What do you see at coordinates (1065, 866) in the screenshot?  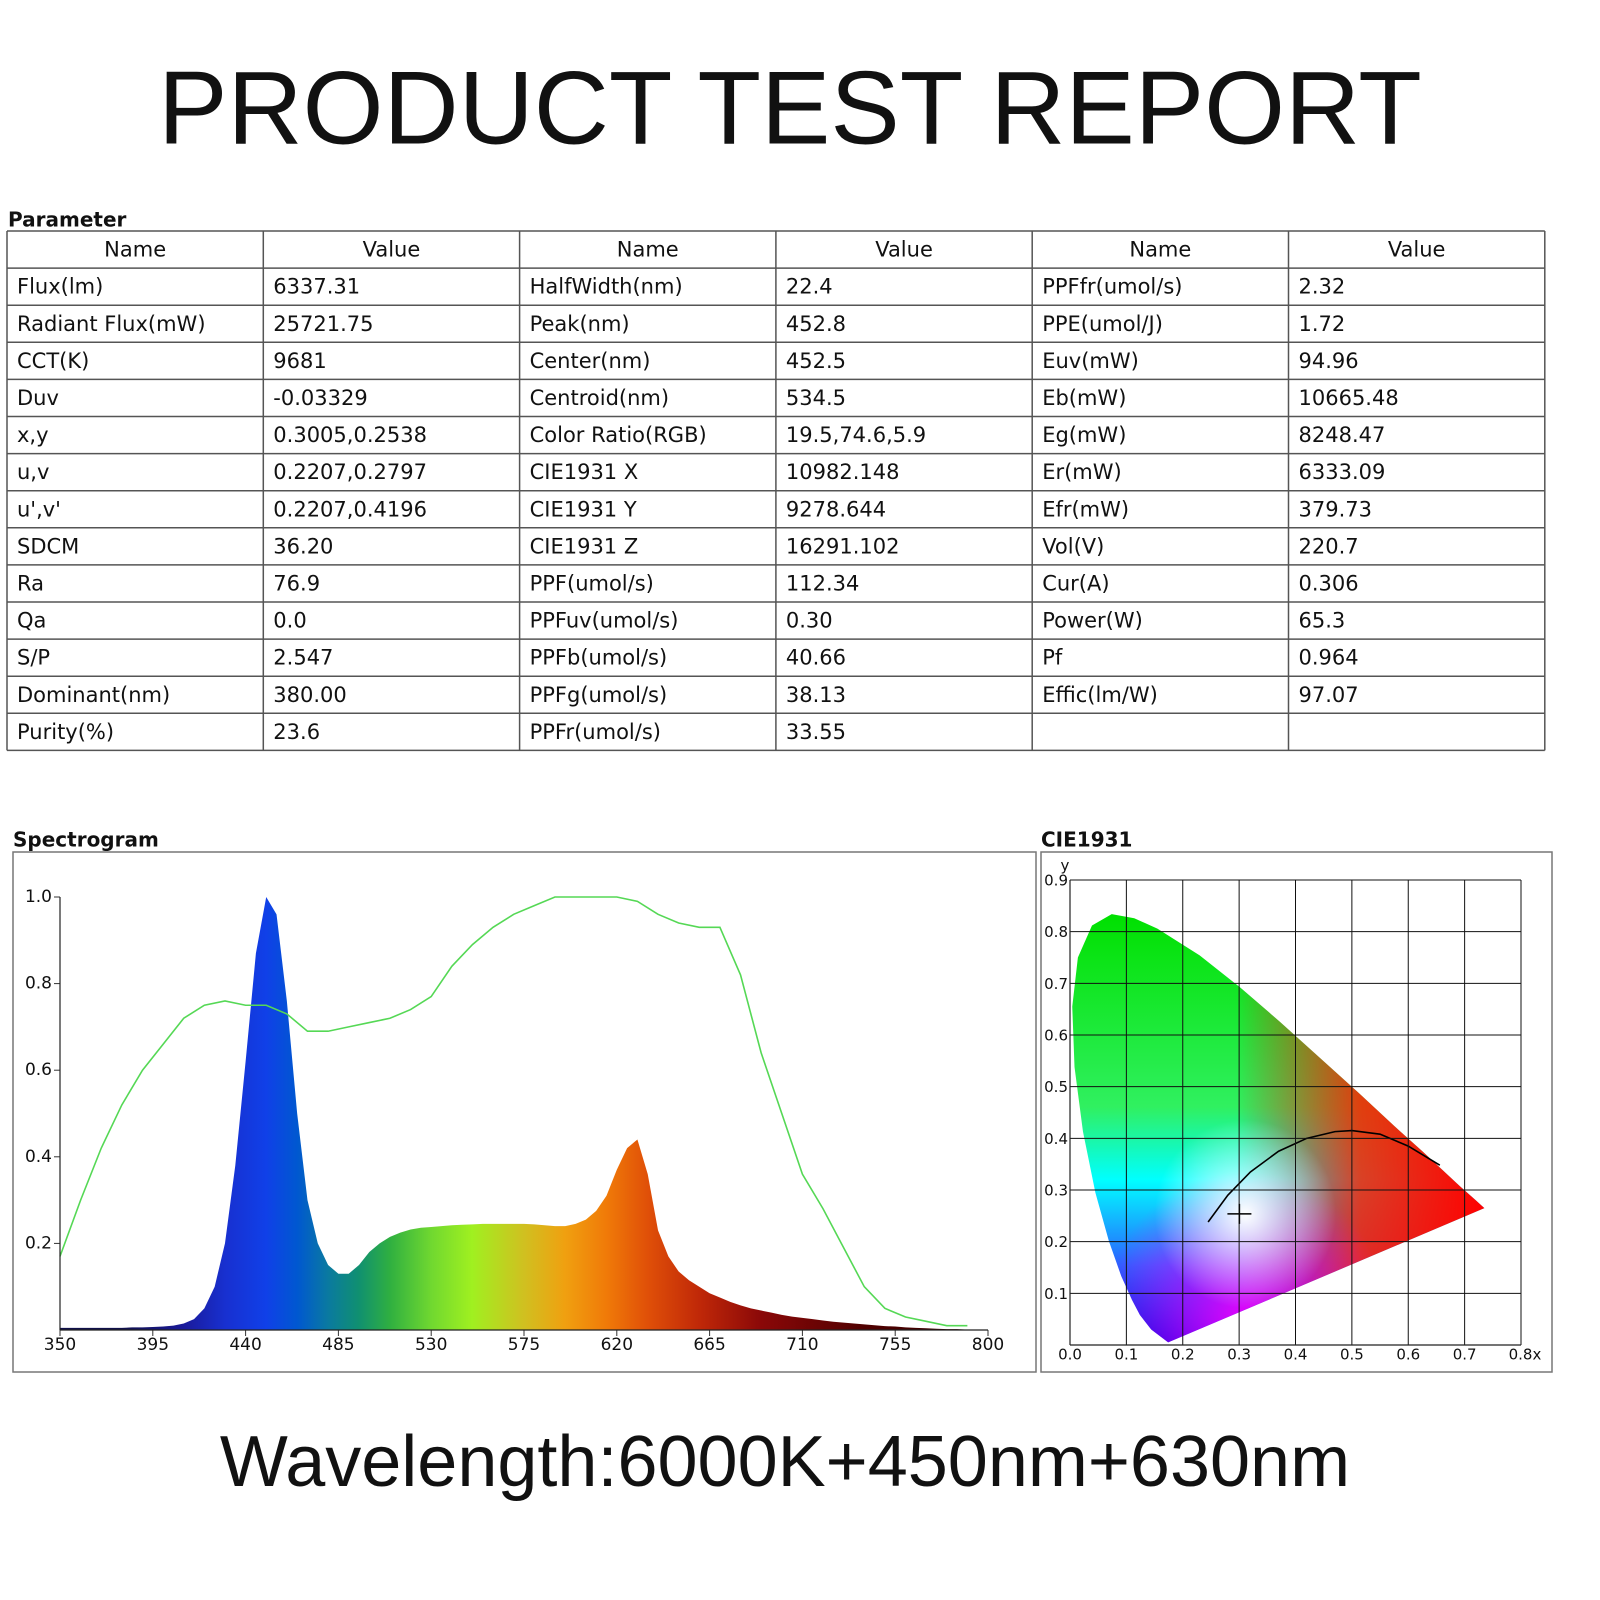 I see `y-axis-label: y` at bounding box center [1065, 866].